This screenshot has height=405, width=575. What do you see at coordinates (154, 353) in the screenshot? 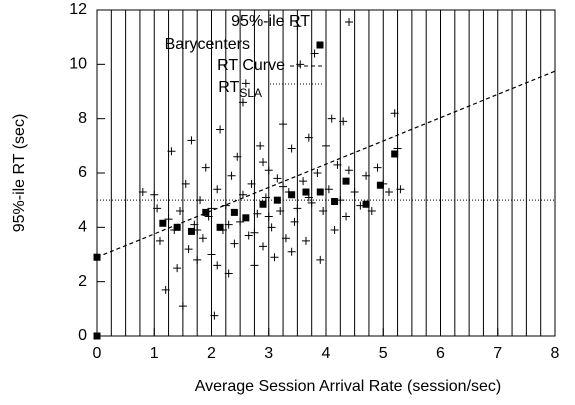
I see `x-tick-label: 1` at bounding box center [154, 353].